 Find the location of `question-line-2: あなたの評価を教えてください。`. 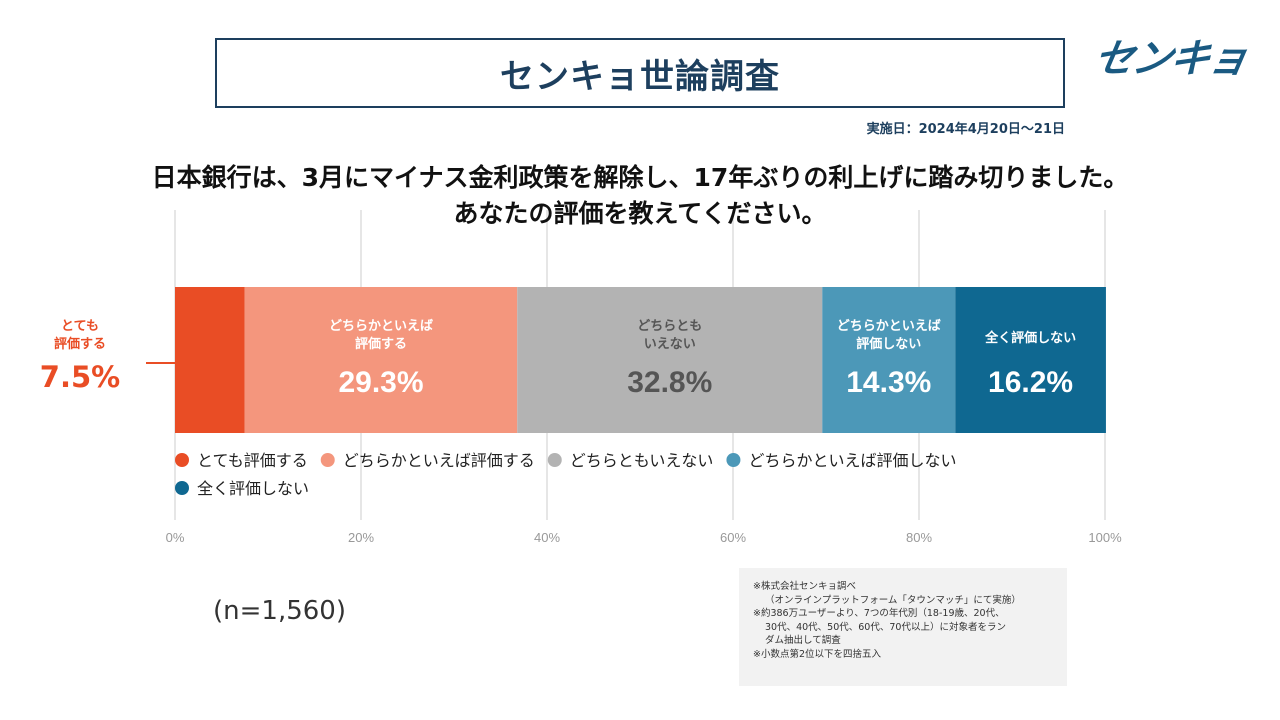

question-line-2: あなたの評価を教えてください。 is located at coordinates (640, 213).